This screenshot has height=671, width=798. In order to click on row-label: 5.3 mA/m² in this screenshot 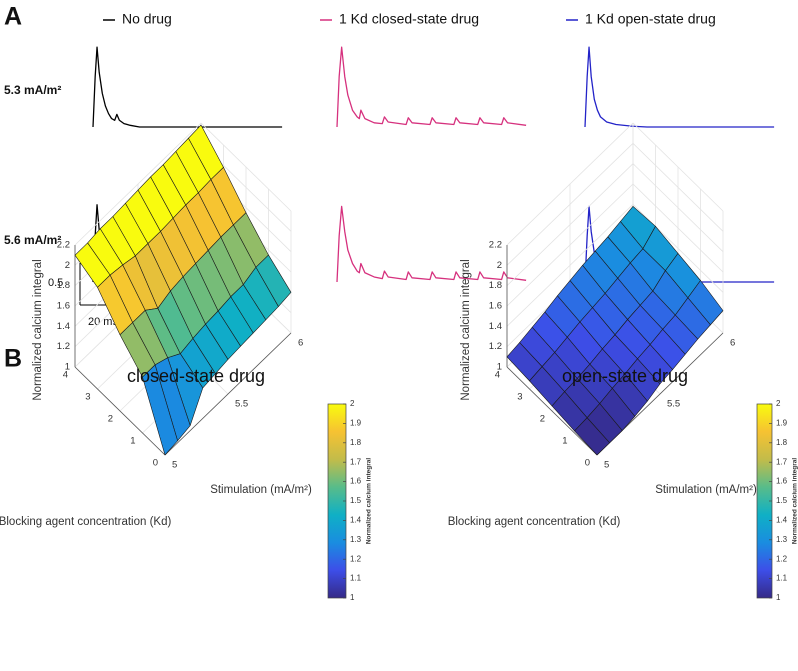, I will do `click(32, 90)`.